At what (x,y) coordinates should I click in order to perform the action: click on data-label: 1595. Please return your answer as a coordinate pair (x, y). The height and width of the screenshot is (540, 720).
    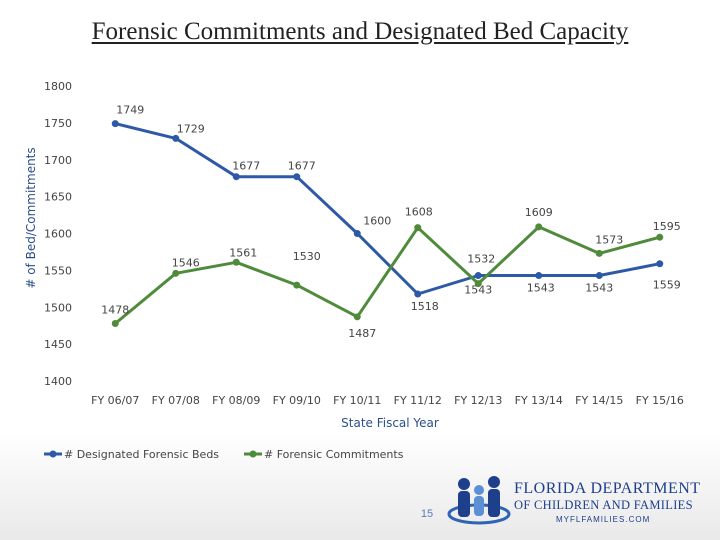
    Looking at the image, I should click on (667, 226).